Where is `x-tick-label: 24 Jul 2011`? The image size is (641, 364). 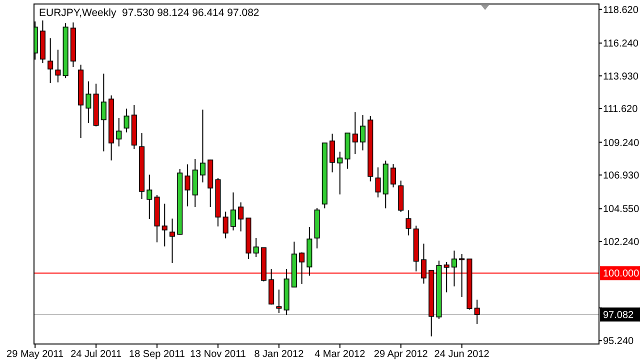
x-tick-label: 24 Jul 2011 is located at coordinates (96, 354).